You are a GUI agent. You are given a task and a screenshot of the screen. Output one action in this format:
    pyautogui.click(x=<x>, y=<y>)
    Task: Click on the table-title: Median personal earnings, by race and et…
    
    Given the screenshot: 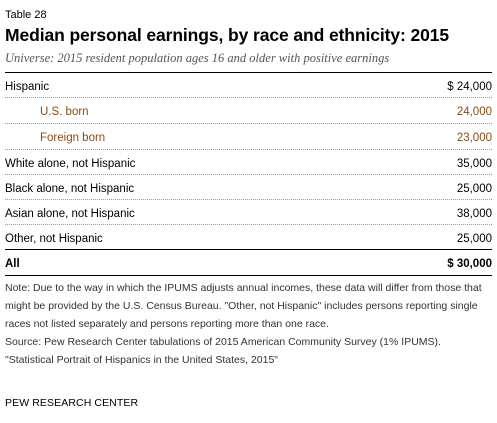 What is the action you would take?
    pyautogui.click(x=227, y=35)
    